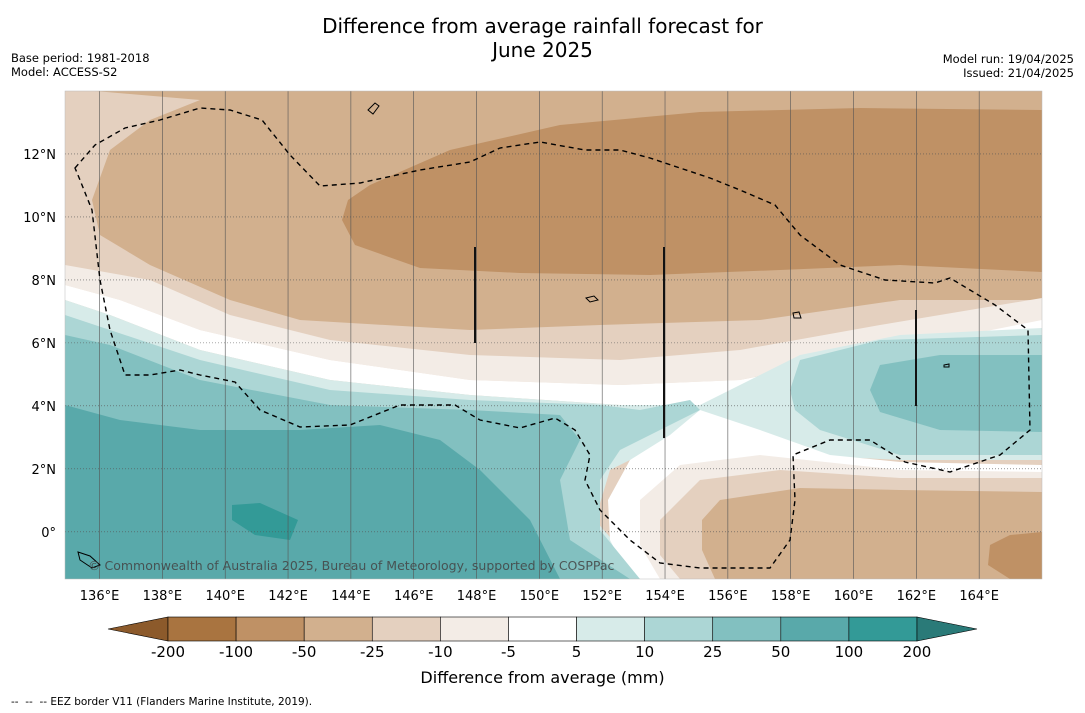 This screenshot has height=713, width=1085. I want to click on x-tick-label: 140°E, so click(225, 596).